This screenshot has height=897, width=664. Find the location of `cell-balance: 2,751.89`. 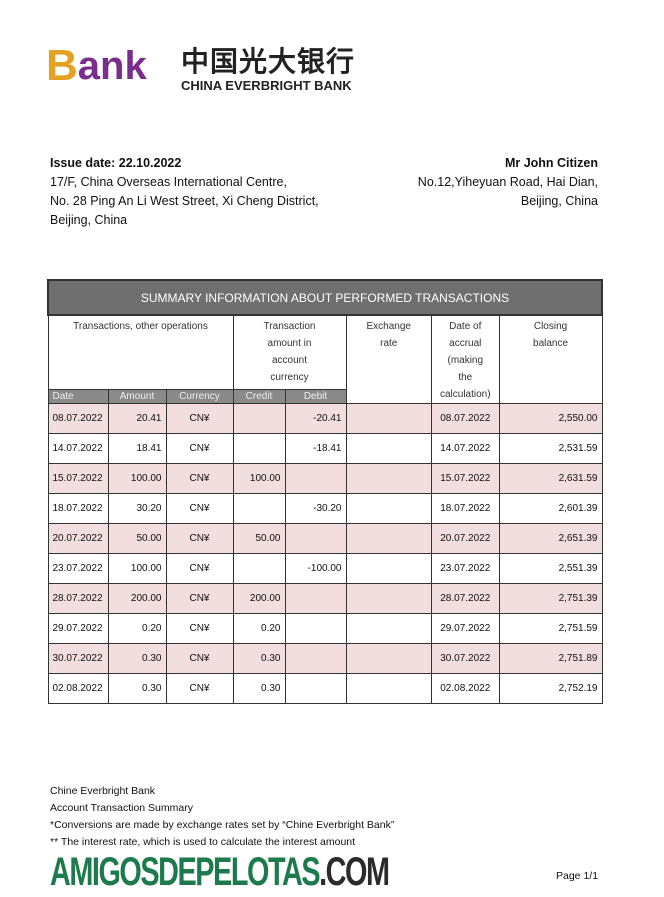

cell-balance: 2,751.89 is located at coordinates (550, 658).